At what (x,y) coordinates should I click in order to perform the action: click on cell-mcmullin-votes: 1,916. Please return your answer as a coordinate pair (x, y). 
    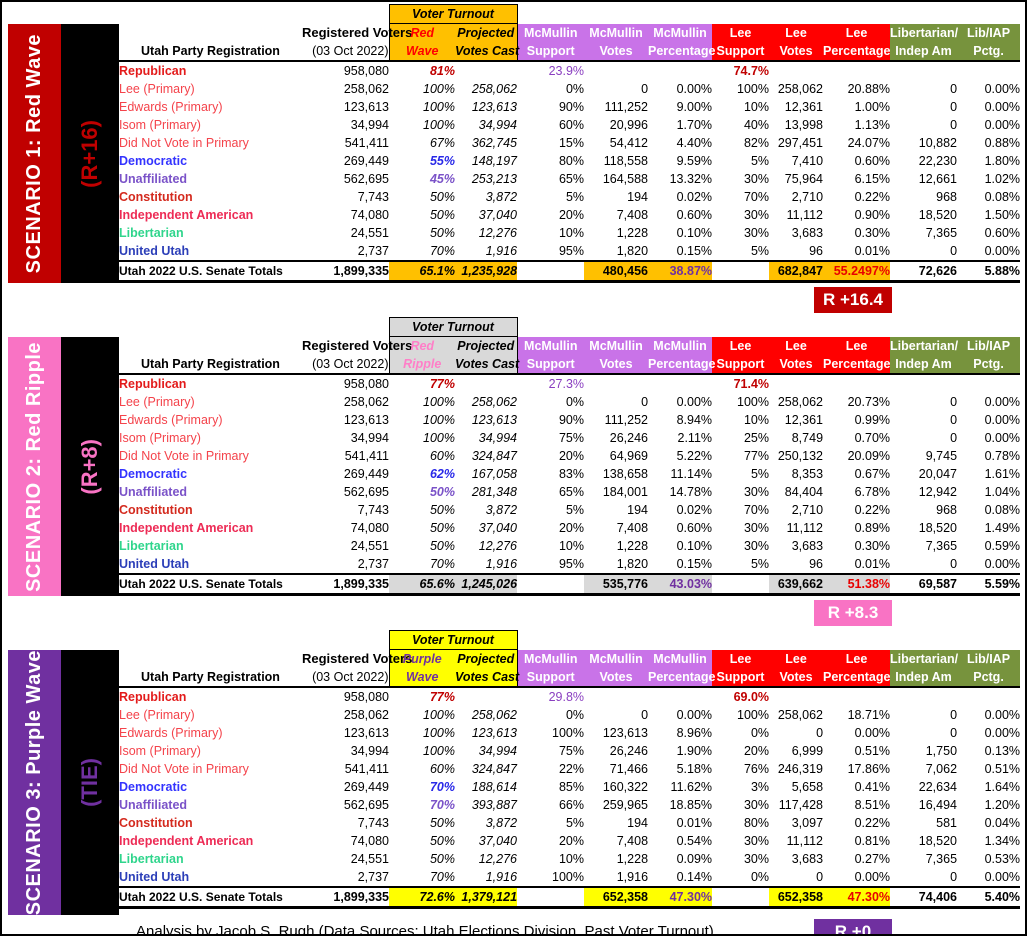
    Looking at the image, I should click on (632, 877).